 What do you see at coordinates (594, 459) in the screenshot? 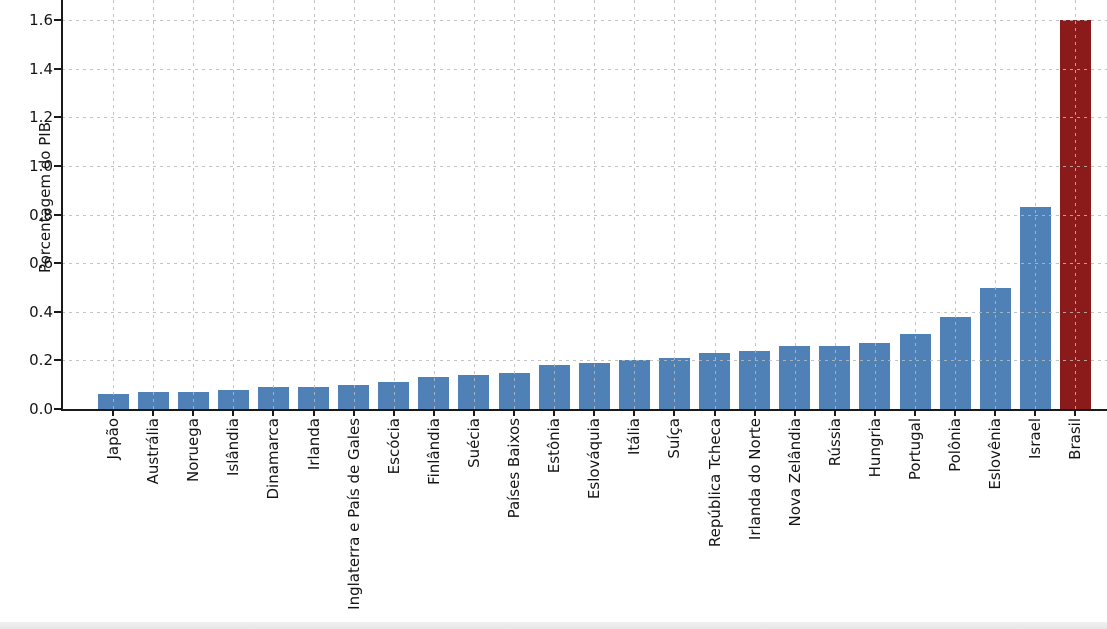
I see `x-tick-label: Eslováquia` at bounding box center [594, 459].